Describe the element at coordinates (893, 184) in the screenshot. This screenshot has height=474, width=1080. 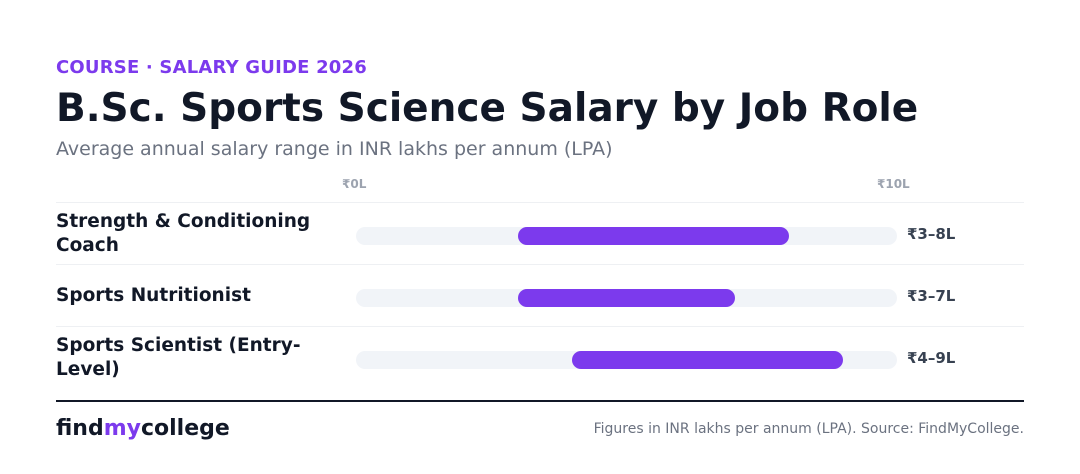
I see `axis-tick-max: ₹10L` at that location.